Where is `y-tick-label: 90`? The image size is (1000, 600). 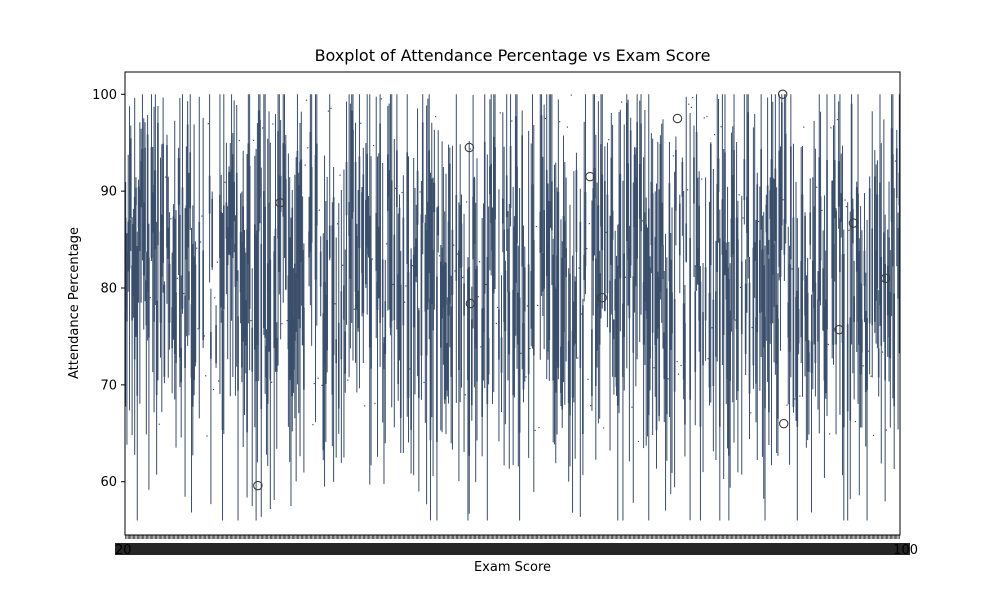
y-tick-label: 90 is located at coordinates (108, 192).